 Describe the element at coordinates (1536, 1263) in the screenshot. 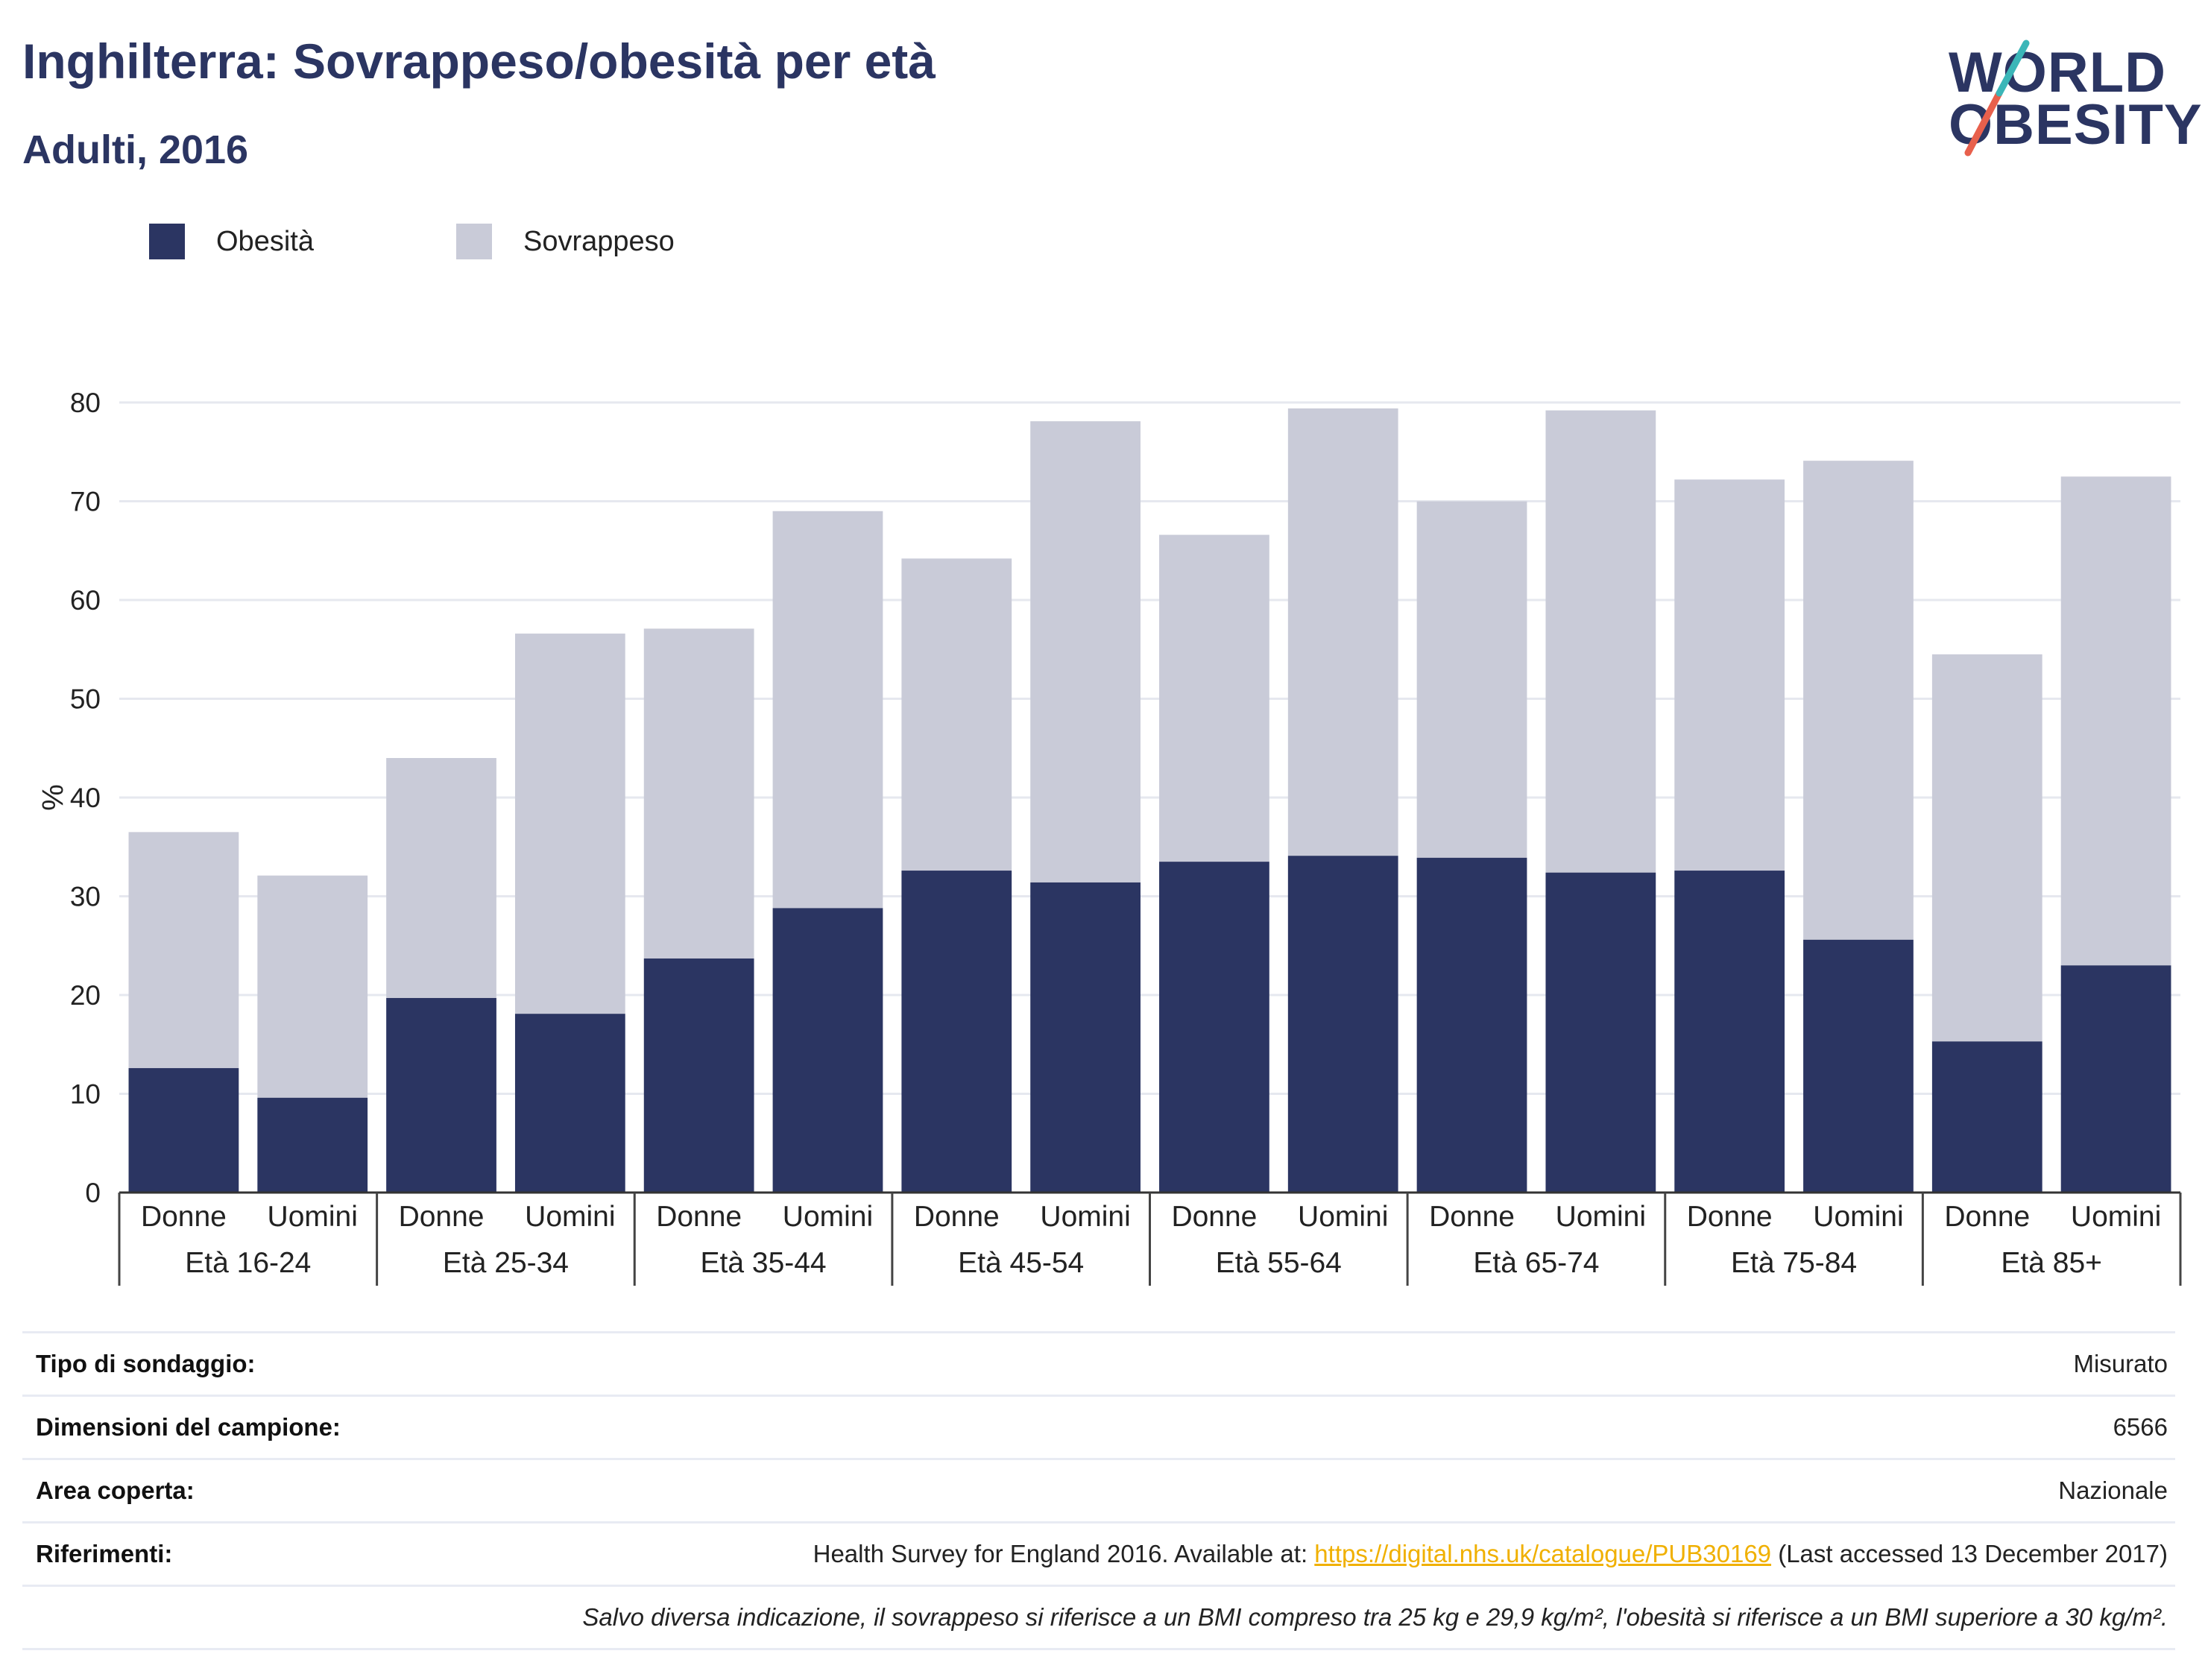

I see `x-group-label: Età 65-74` at that location.